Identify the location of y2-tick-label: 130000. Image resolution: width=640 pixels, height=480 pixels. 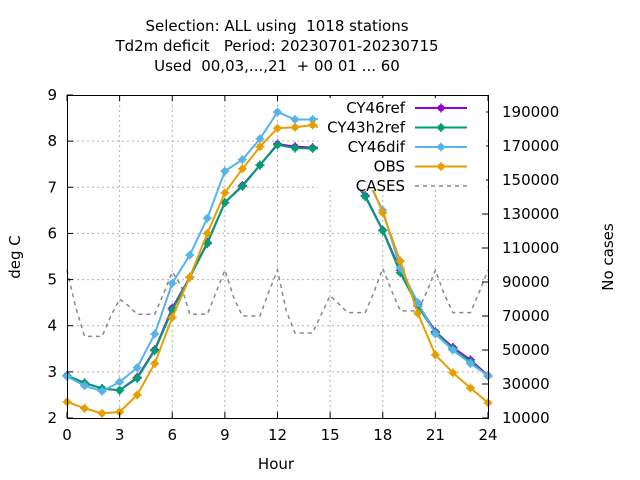
(530, 214).